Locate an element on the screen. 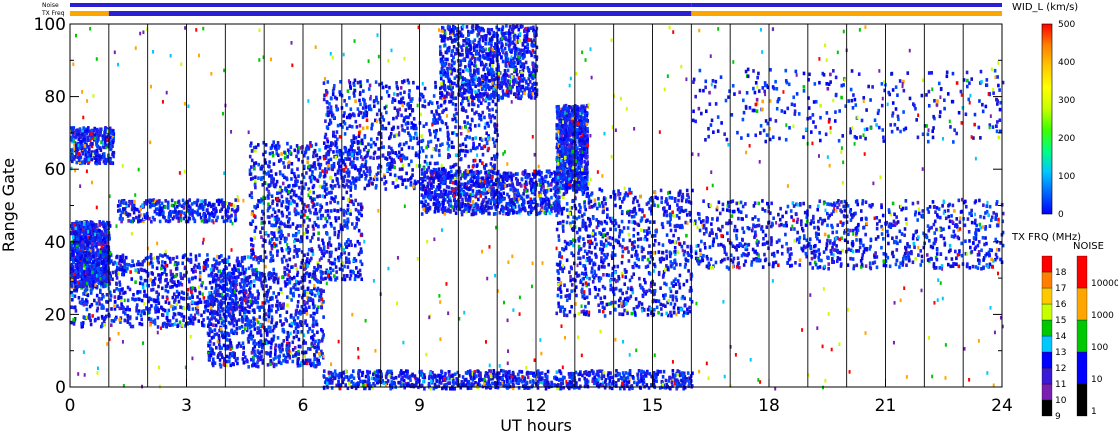 The height and width of the screenshot is (435, 1118). txfreq-bar-segment is located at coordinates (400, 13).